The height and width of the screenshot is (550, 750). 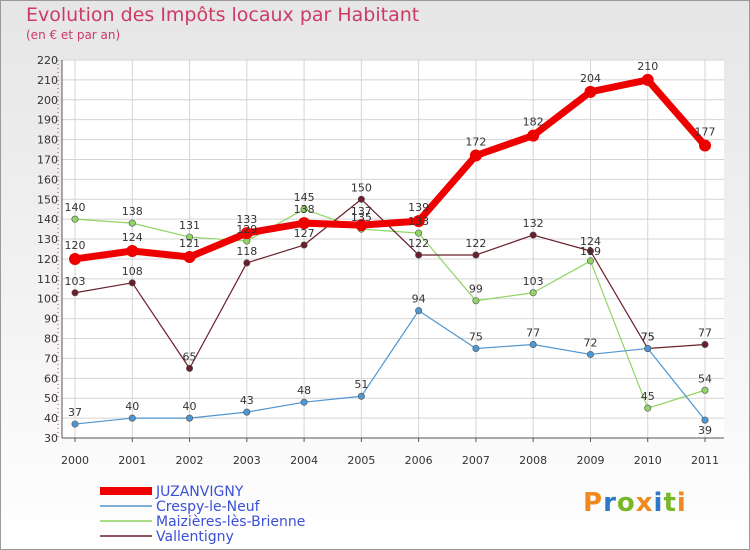 I want to click on x-tick-label: 2007, so click(x=476, y=460).